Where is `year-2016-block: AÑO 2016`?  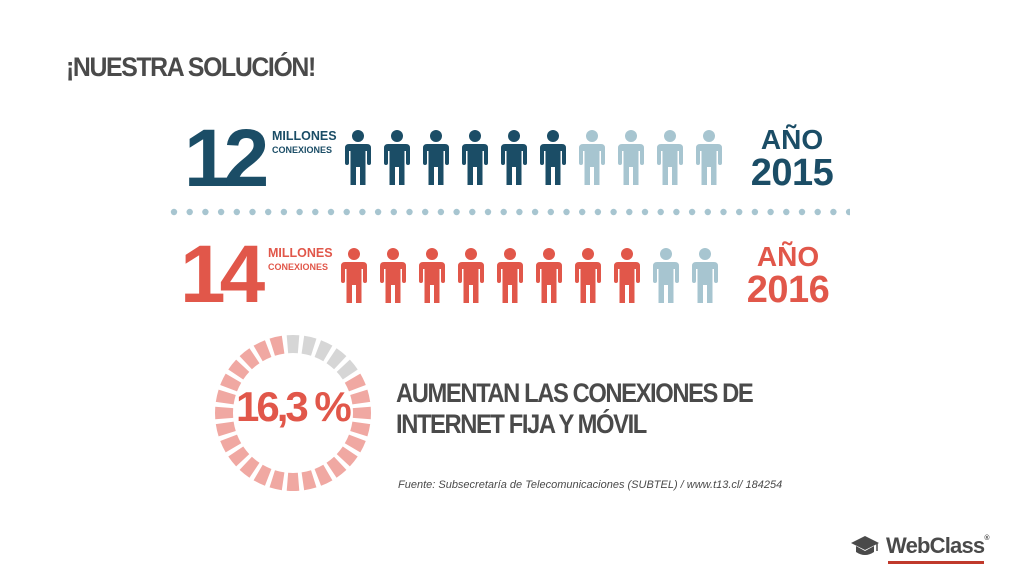
year-2016-block: AÑO 2016 is located at coordinates (788, 275).